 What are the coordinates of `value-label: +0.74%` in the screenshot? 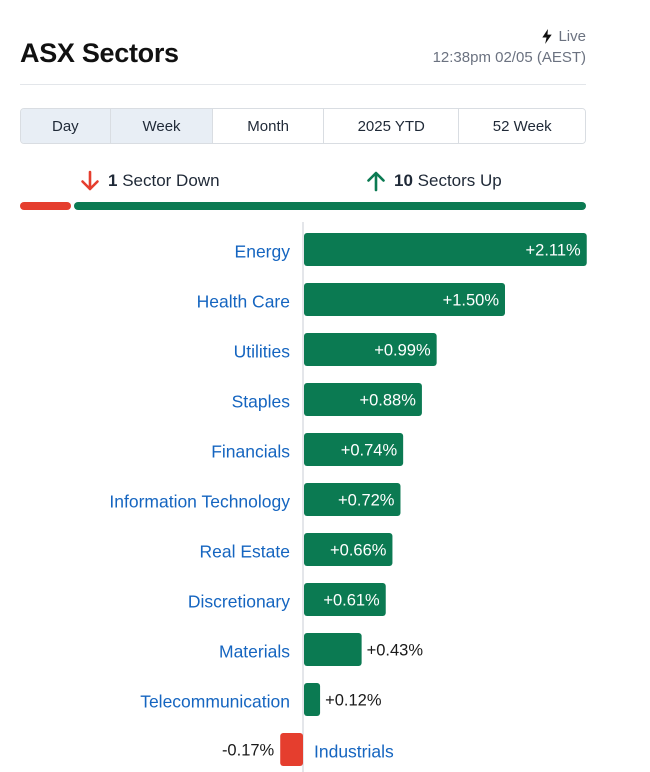 It's located at (369, 451).